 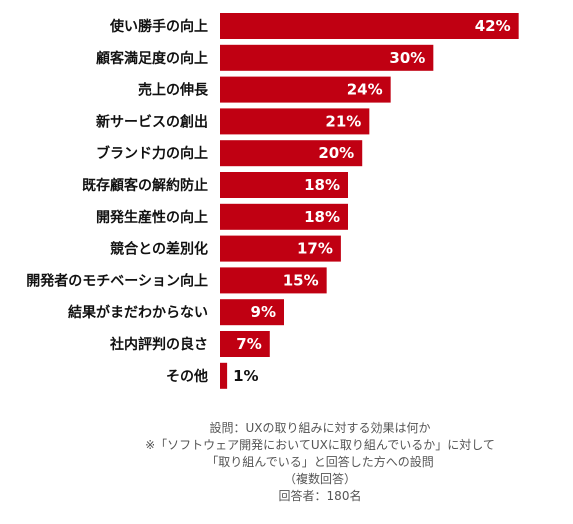 What do you see at coordinates (319, 479) in the screenshot?
I see `notes-multiple-answer: （複数回答）` at bounding box center [319, 479].